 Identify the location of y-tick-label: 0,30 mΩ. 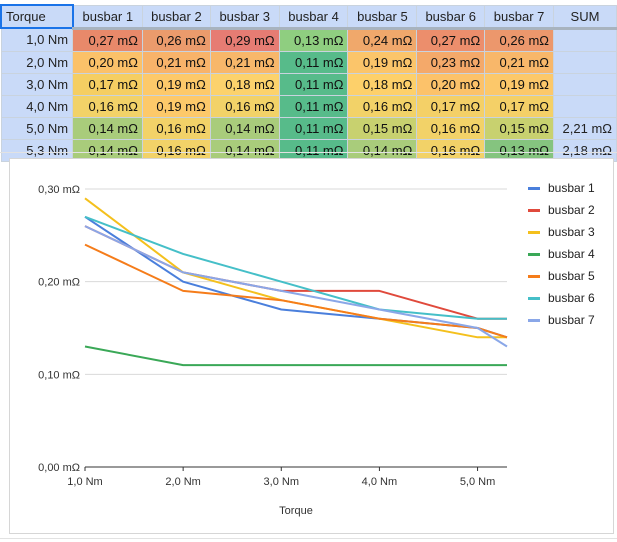
(59, 190).